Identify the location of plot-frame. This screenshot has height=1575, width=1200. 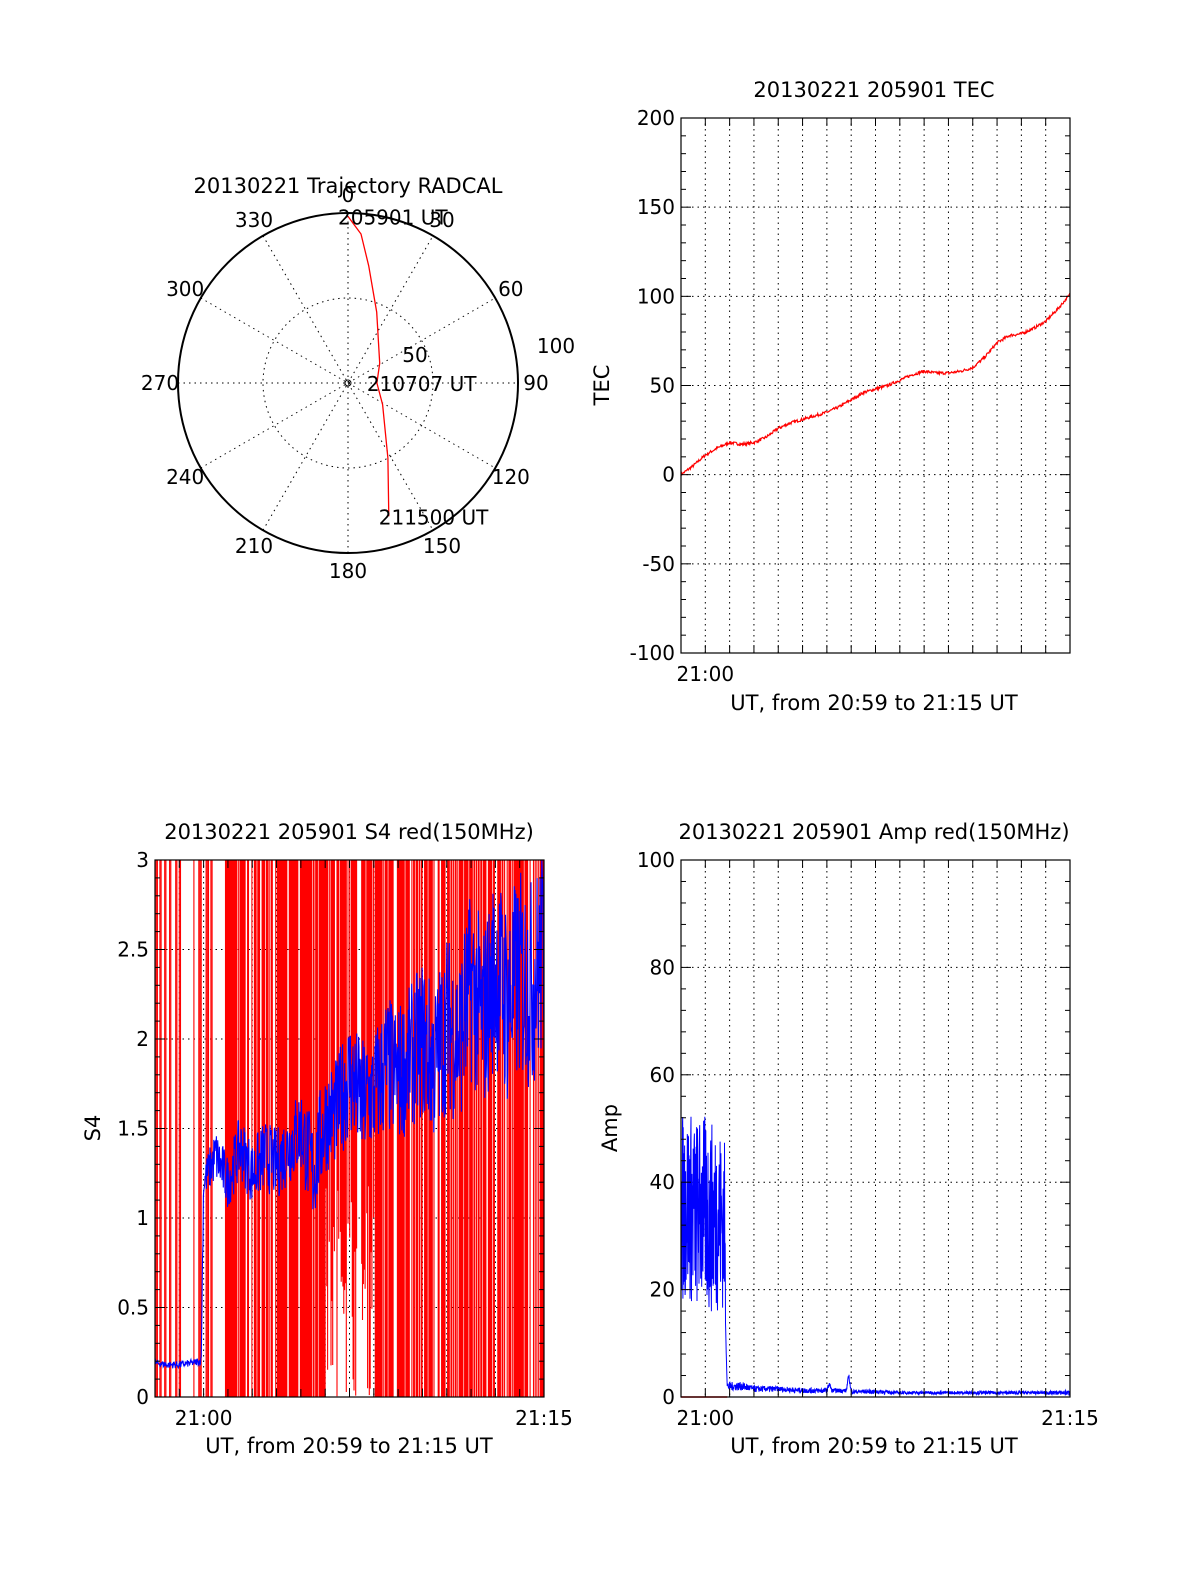
(875, 1128).